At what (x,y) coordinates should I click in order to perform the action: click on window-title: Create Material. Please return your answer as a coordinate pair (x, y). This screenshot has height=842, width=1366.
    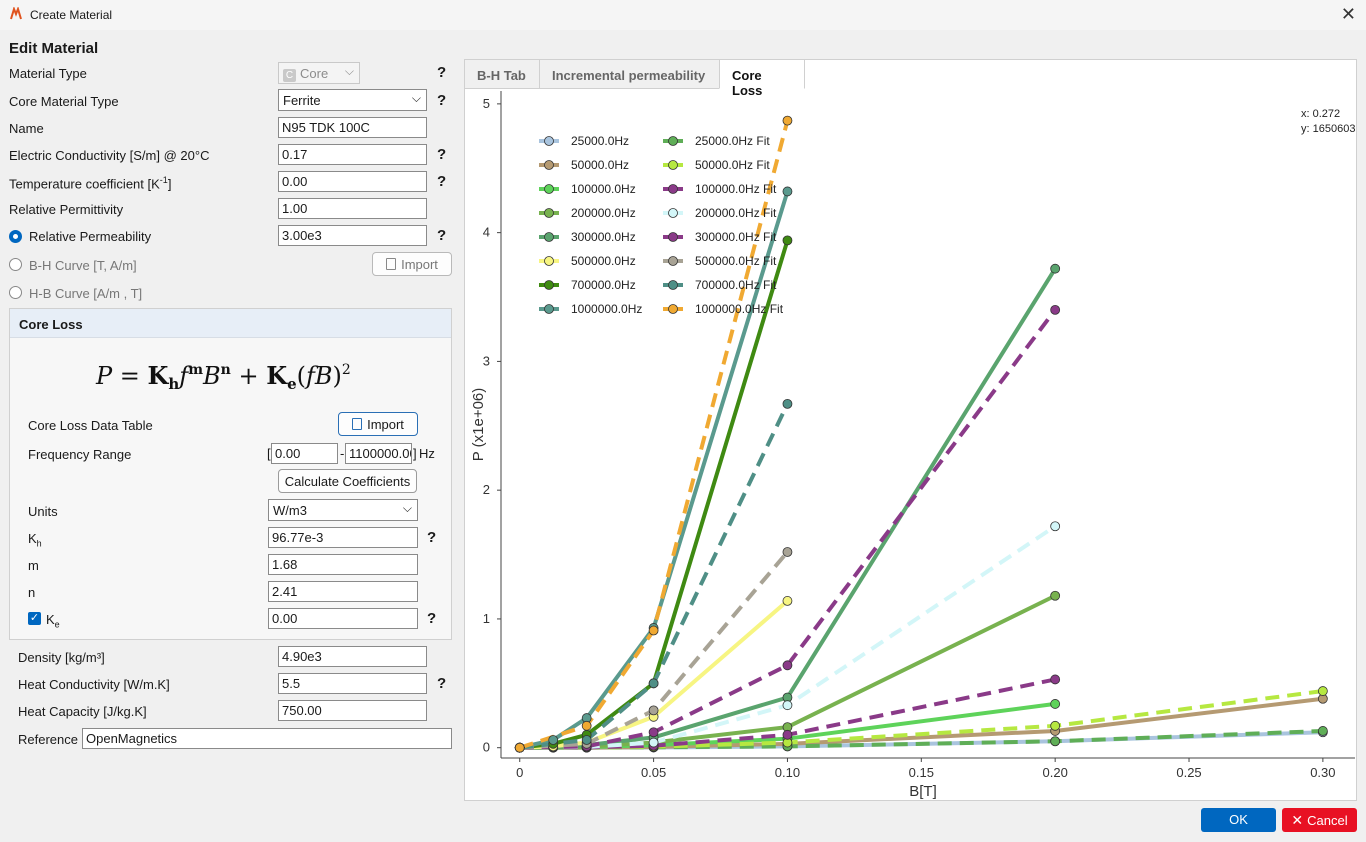
    Looking at the image, I should click on (71, 15).